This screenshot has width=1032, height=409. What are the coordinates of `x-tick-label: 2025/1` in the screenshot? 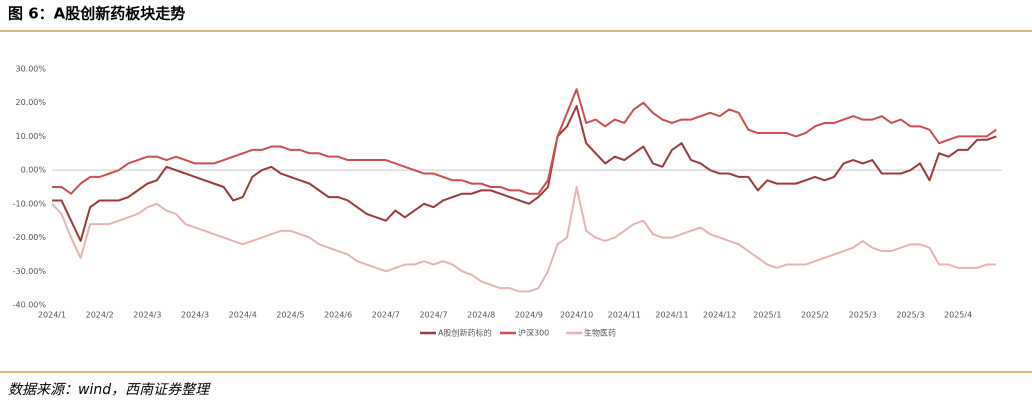 It's located at (767, 315).